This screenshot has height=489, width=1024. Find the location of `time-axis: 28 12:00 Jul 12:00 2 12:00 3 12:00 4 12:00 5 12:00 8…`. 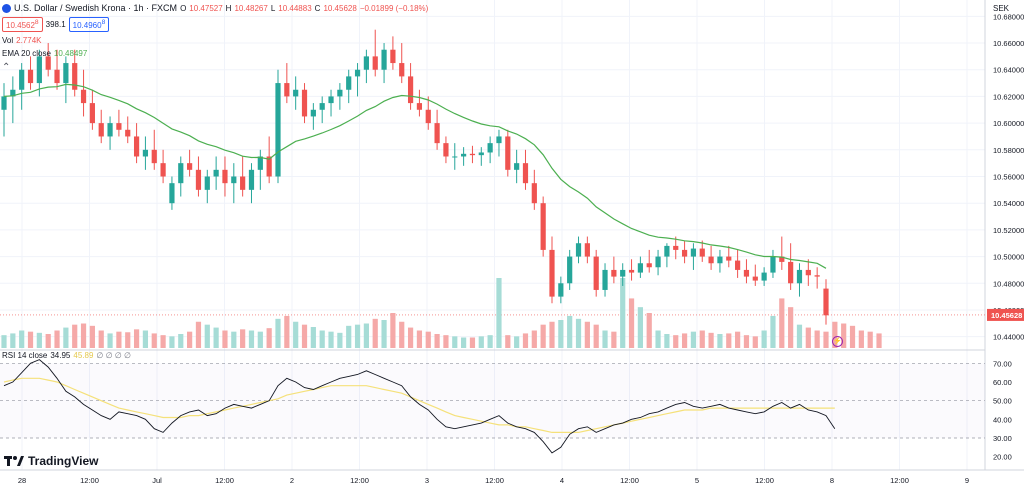

time-axis: 28 12:00 Jul 12:00 2 12:00 3 12:00 4 12:00 5 12:00 8… is located at coordinates (493, 480).